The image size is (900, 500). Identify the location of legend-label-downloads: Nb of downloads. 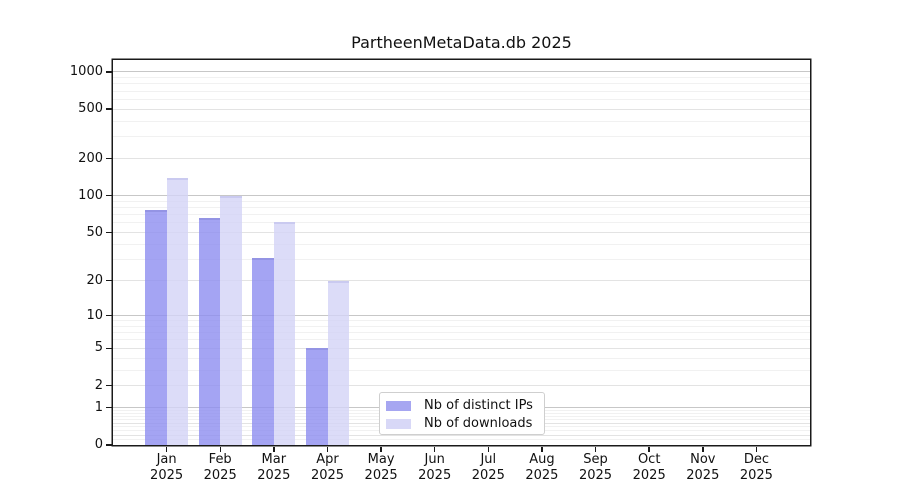
(478, 423).